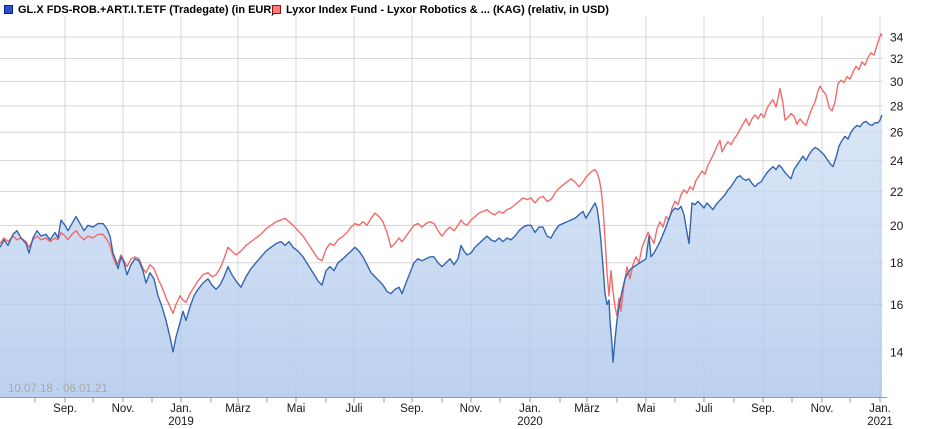 The width and height of the screenshot is (938, 429). What do you see at coordinates (58, 389) in the screenshot?
I see `date-range-watermark: 10.07.18 - 06.01.21` at bounding box center [58, 389].